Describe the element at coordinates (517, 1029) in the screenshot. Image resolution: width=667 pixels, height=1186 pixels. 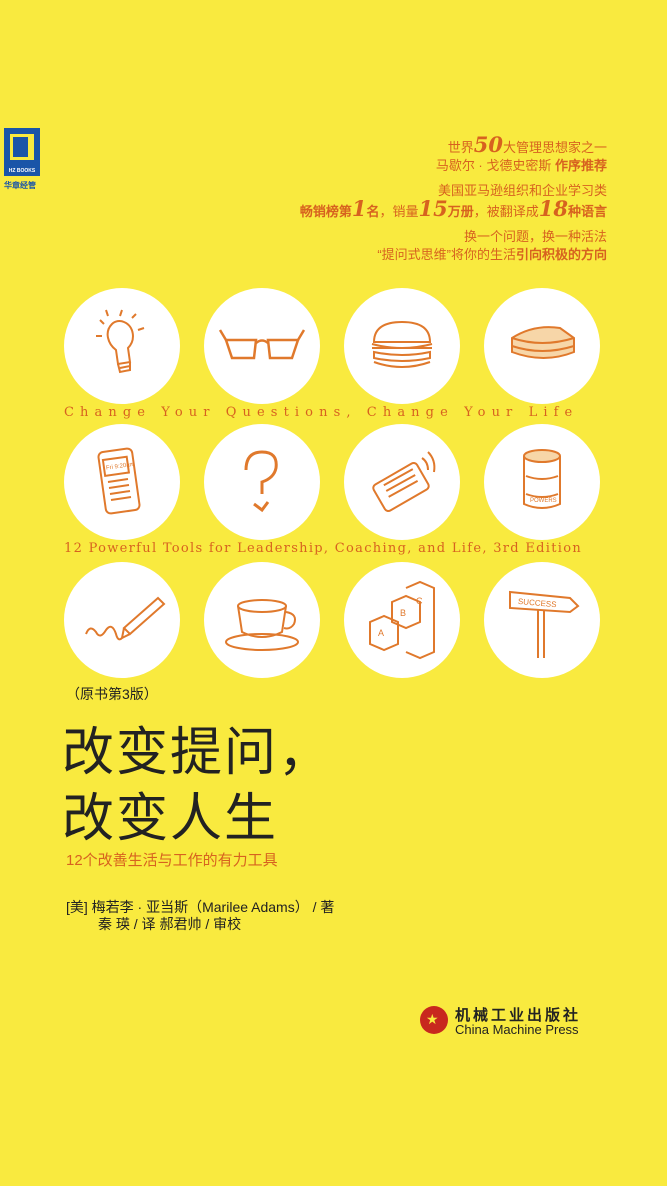
I see `publisher-name-en: China Machine Press` at that location.